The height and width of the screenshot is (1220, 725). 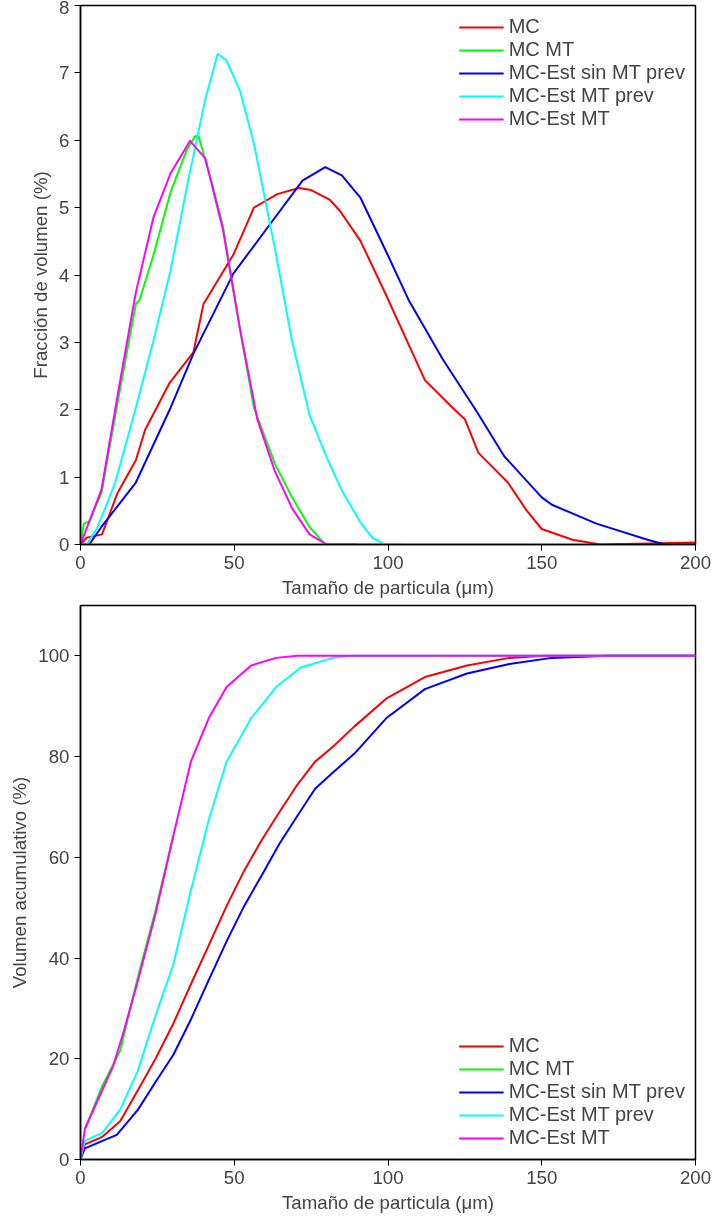 I want to click on y-tick-label: 7, so click(x=64, y=73).